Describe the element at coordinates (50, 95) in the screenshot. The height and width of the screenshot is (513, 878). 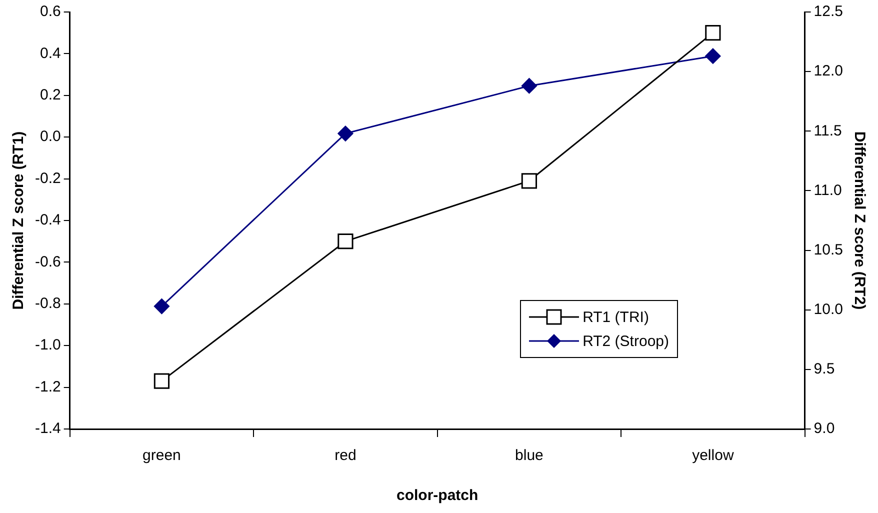
I see `y-tick-label: 0.2` at that location.